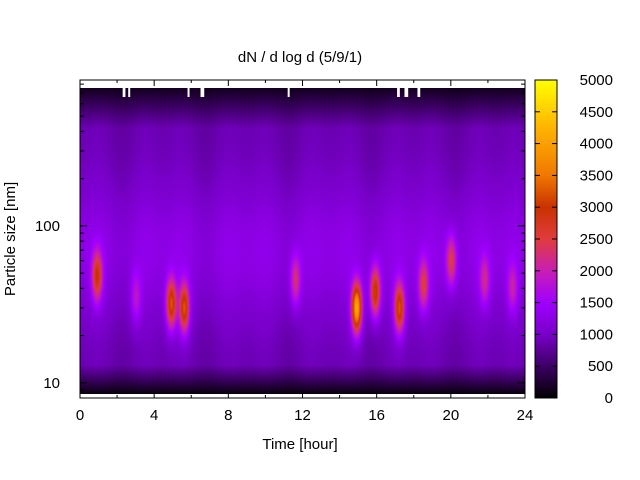  What do you see at coordinates (228, 415) in the screenshot?
I see `x-tick-label: 8` at bounding box center [228, 415].